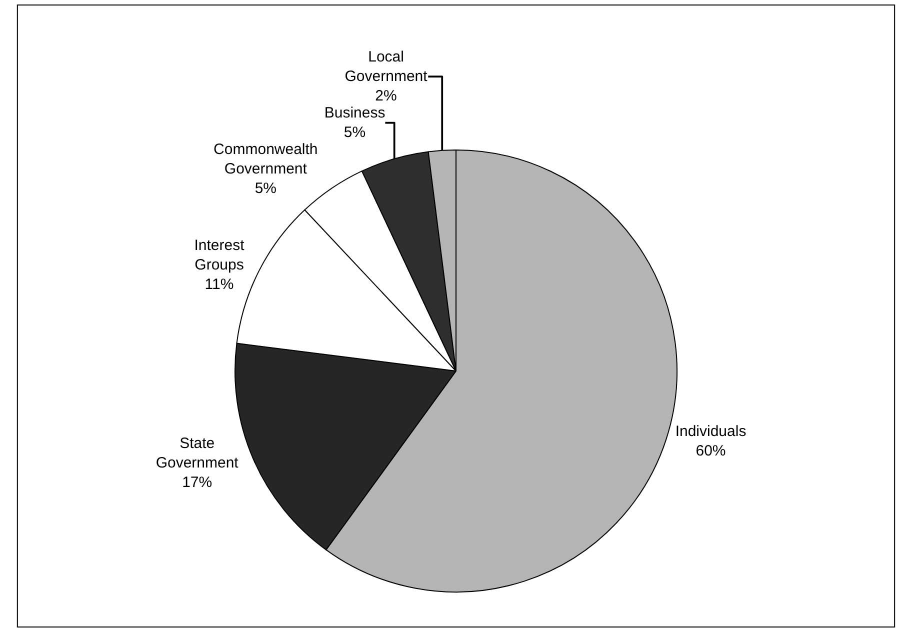 Image resolution: width=902 pixels, height=632 pixels. Describe the element at coordinates (198, 453) in the screenshot. I see `slice-label: State Government` at that location.